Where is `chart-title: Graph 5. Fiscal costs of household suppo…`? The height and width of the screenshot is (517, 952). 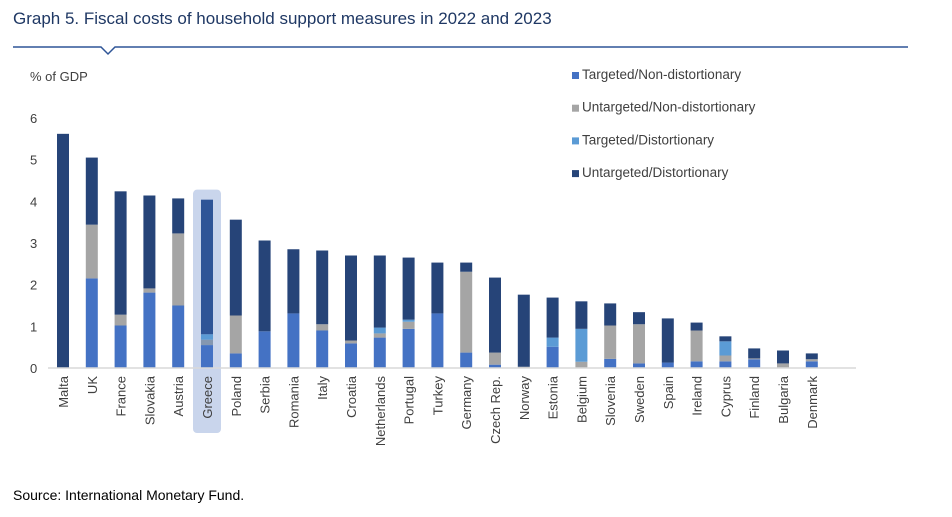
chart-title: Graph 5. Fiscal costs of household suppo… is located at coordinates (282, 18).